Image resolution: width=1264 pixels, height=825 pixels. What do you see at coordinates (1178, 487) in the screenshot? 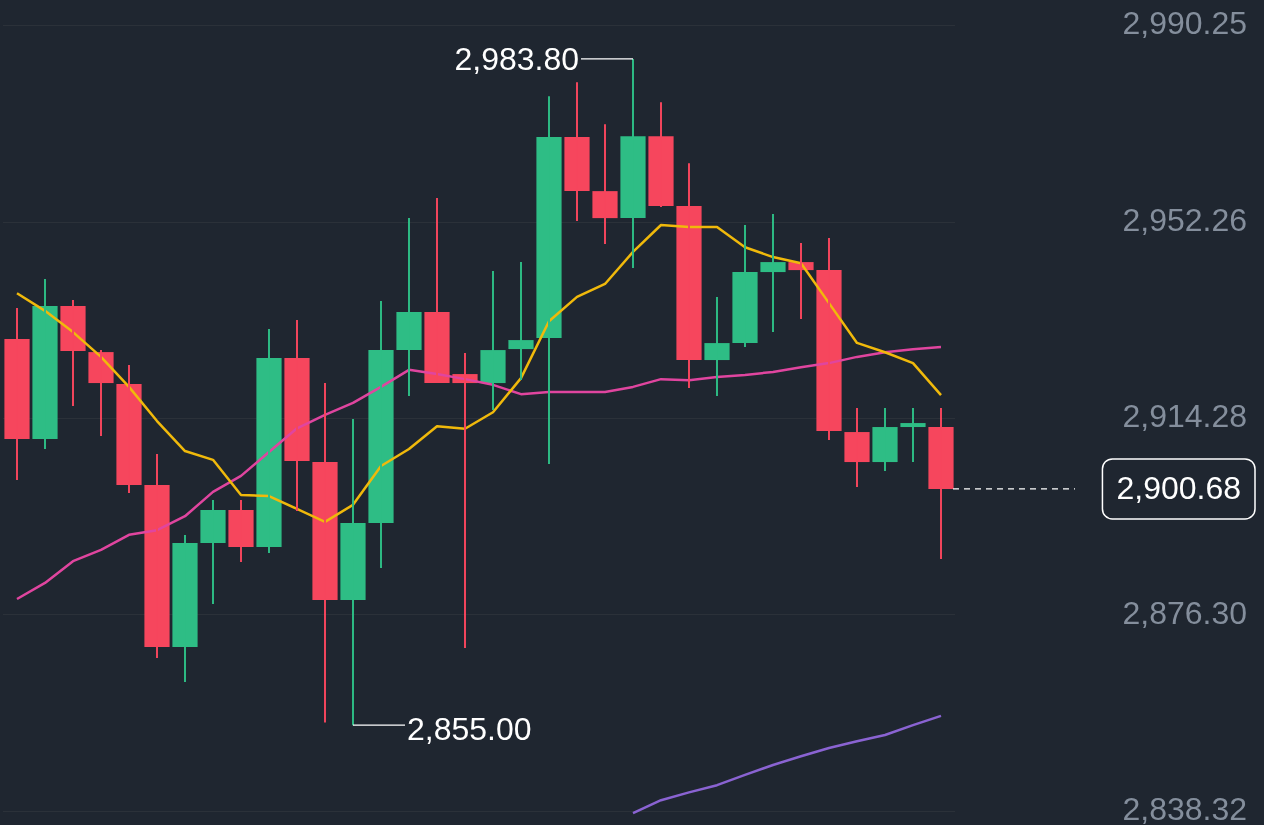
I see `ref-line-label: 2,900.68` at bounding box center [1178, 487].